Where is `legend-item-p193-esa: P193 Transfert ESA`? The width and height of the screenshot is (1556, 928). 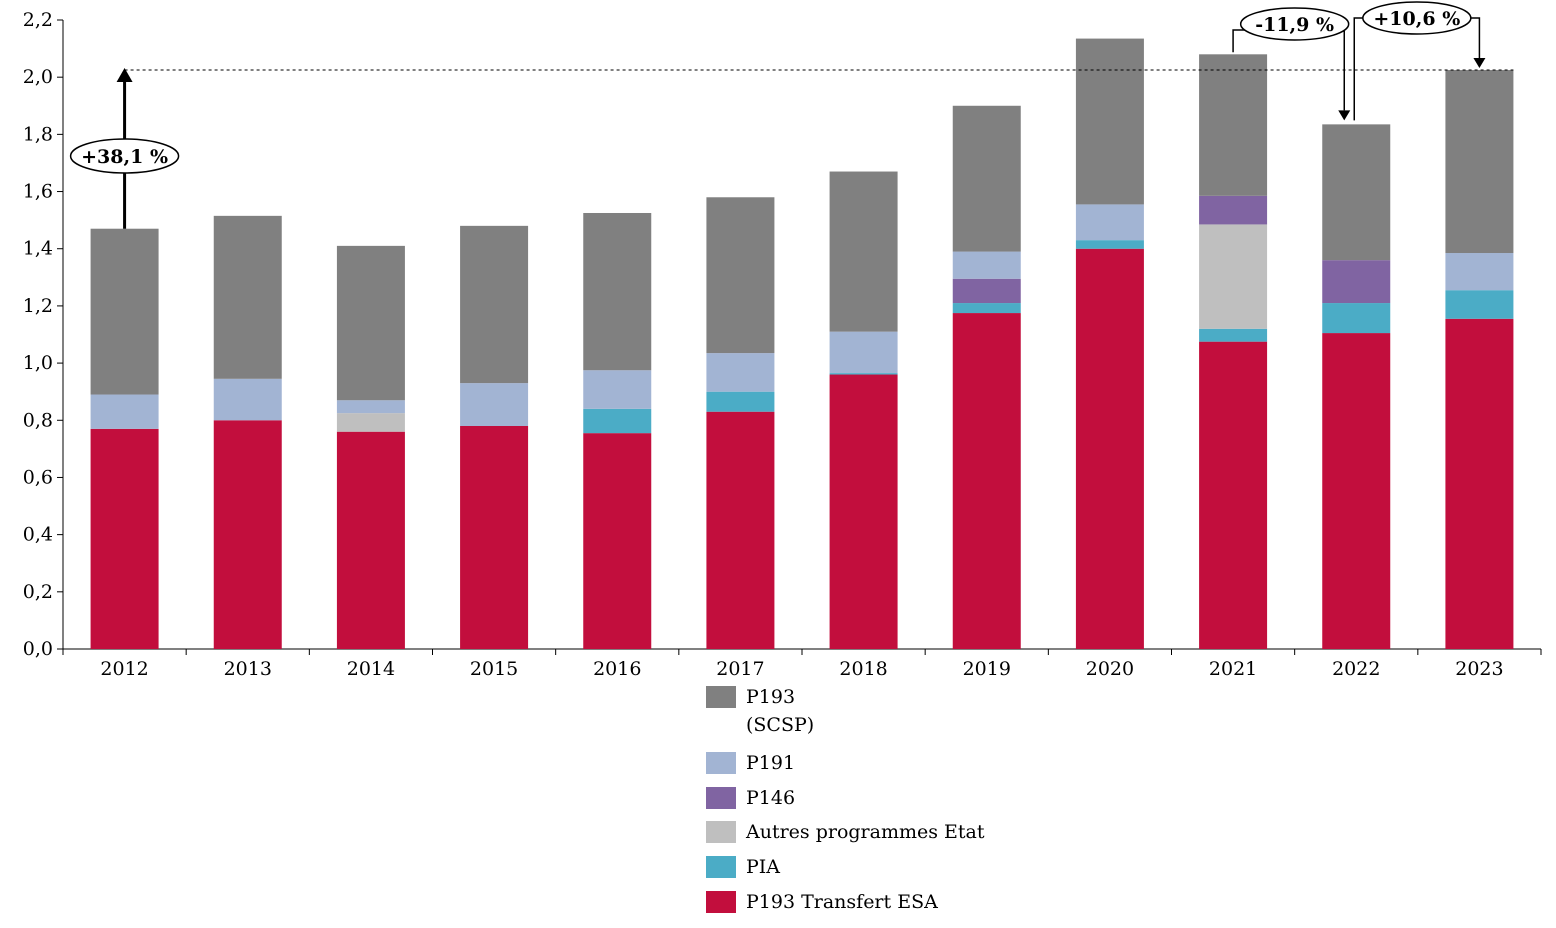 legend-item-p193-esa: P193 Transfert ESA is located at coordinates (822, 903).